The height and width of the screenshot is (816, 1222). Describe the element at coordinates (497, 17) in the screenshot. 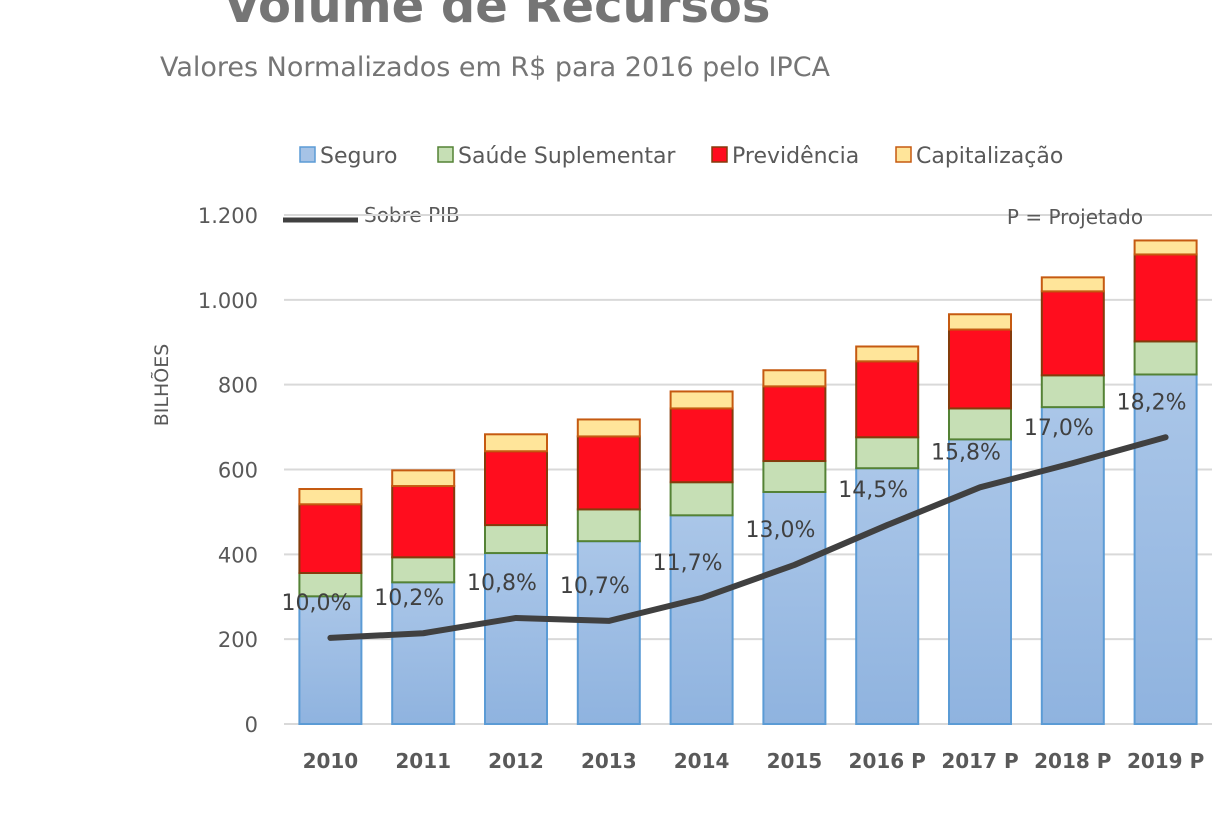

I see `chart-title: Volume de Recursos` at that location.